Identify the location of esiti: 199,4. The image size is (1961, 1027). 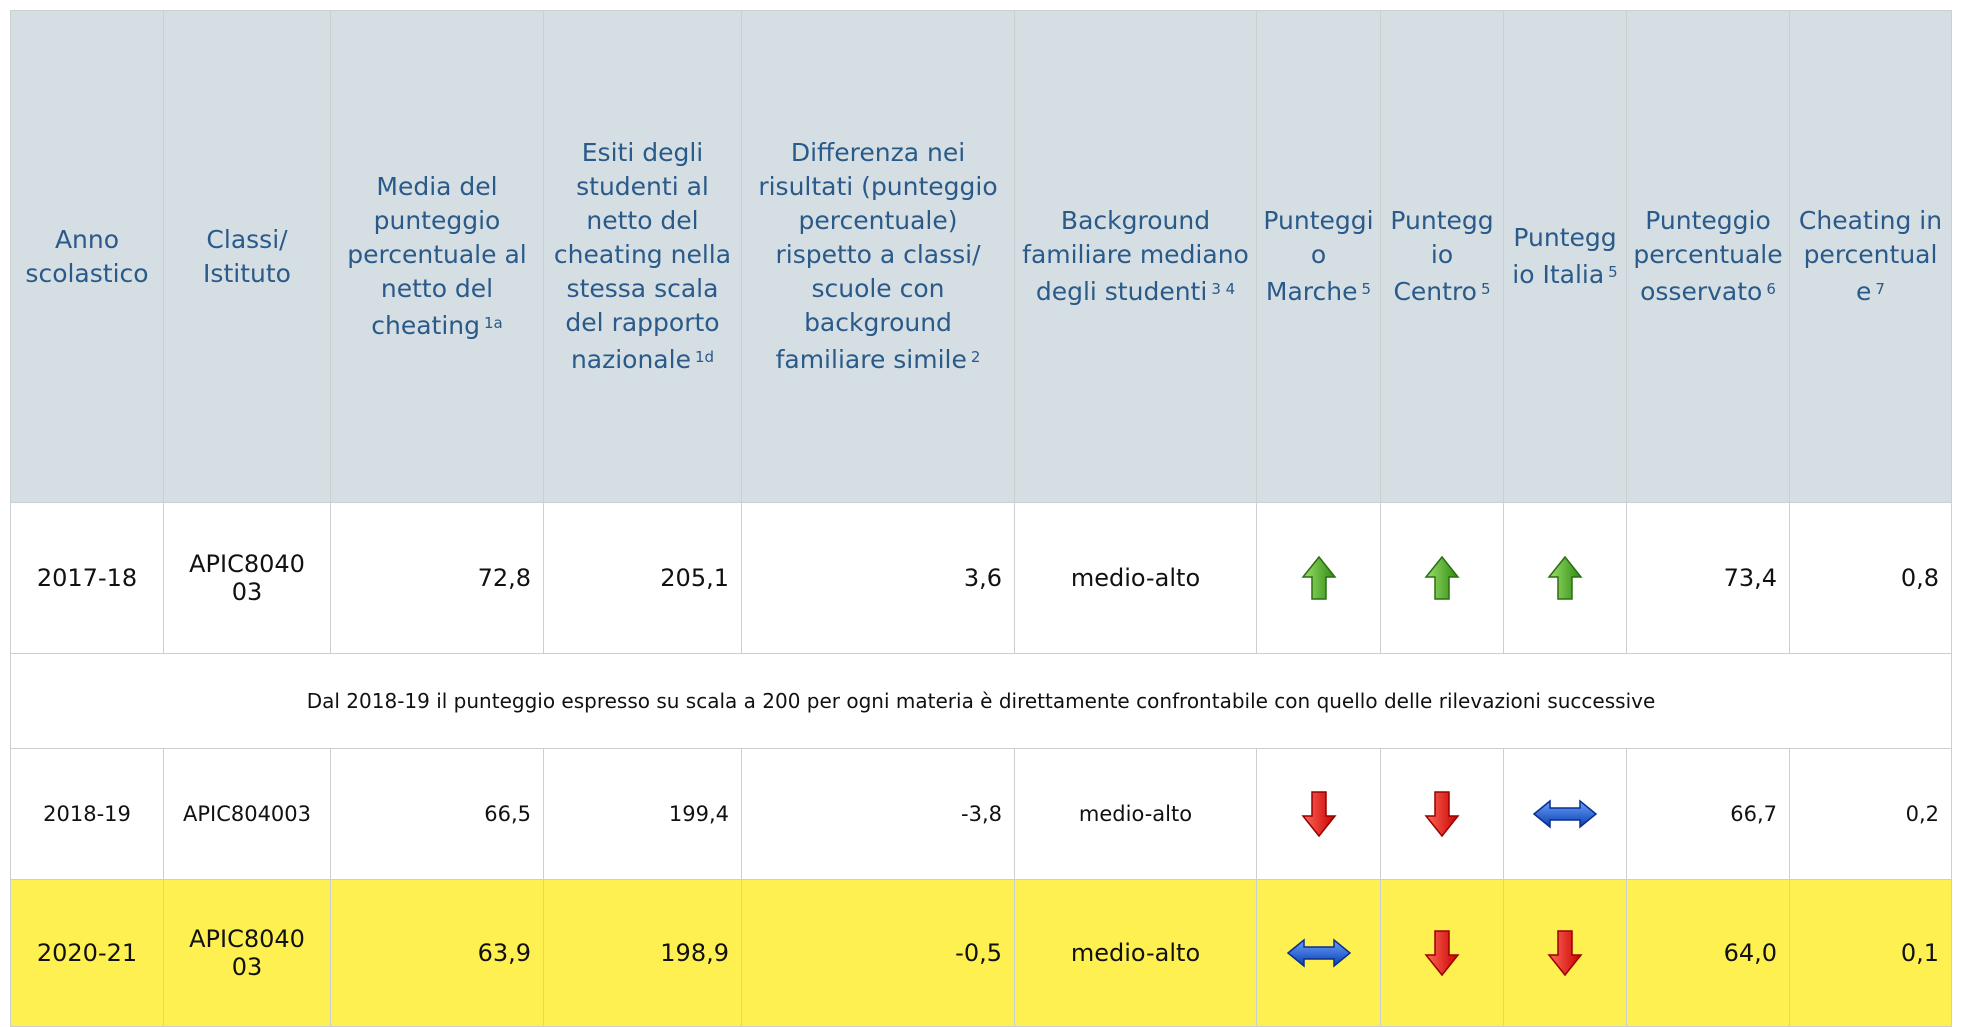
(642, 814).